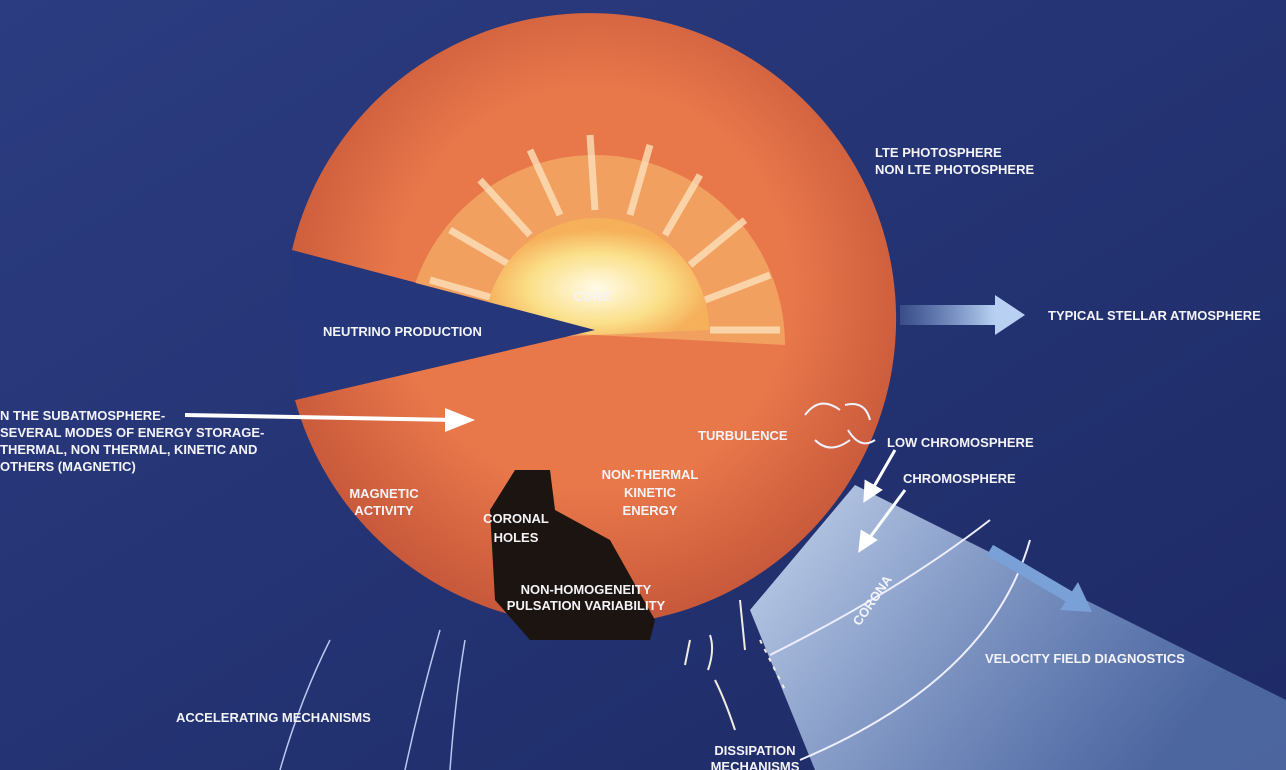 Image resolution: width=1286 pixels, height=770 pixels. What do you see at coordinates (572, 555) in the screenshot?
I see `coronal-hole` at bounding box center [572, 555].